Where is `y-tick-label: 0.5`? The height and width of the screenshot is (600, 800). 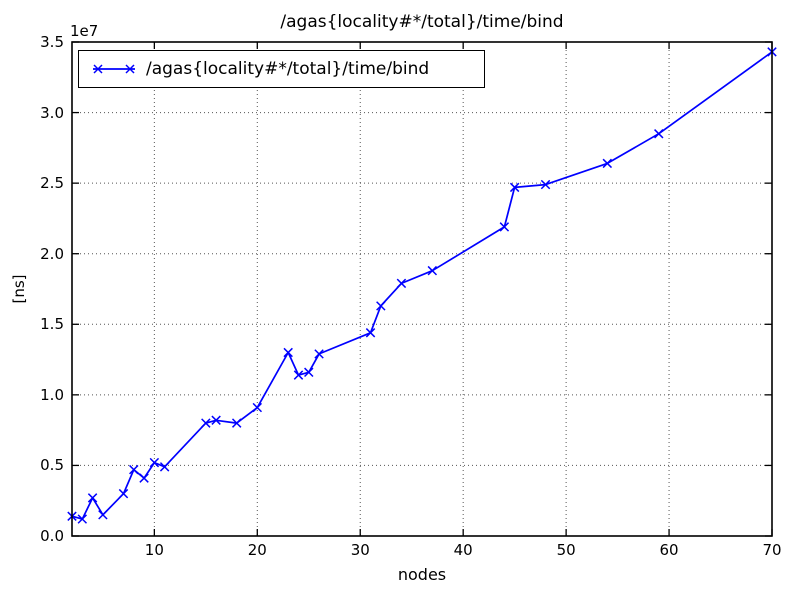
y-tick-label: 0.5 is located at coordinates (52, 465).